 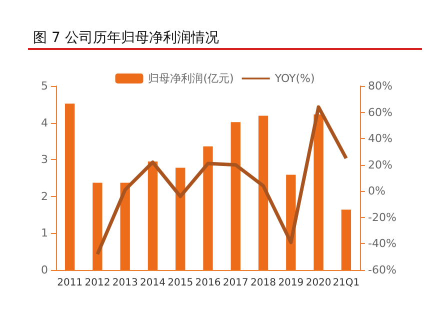 What do you see at coordinates (44, 86) in the screenshot?
I see `y-tick-label: 5` at bounding box center [44, 86].